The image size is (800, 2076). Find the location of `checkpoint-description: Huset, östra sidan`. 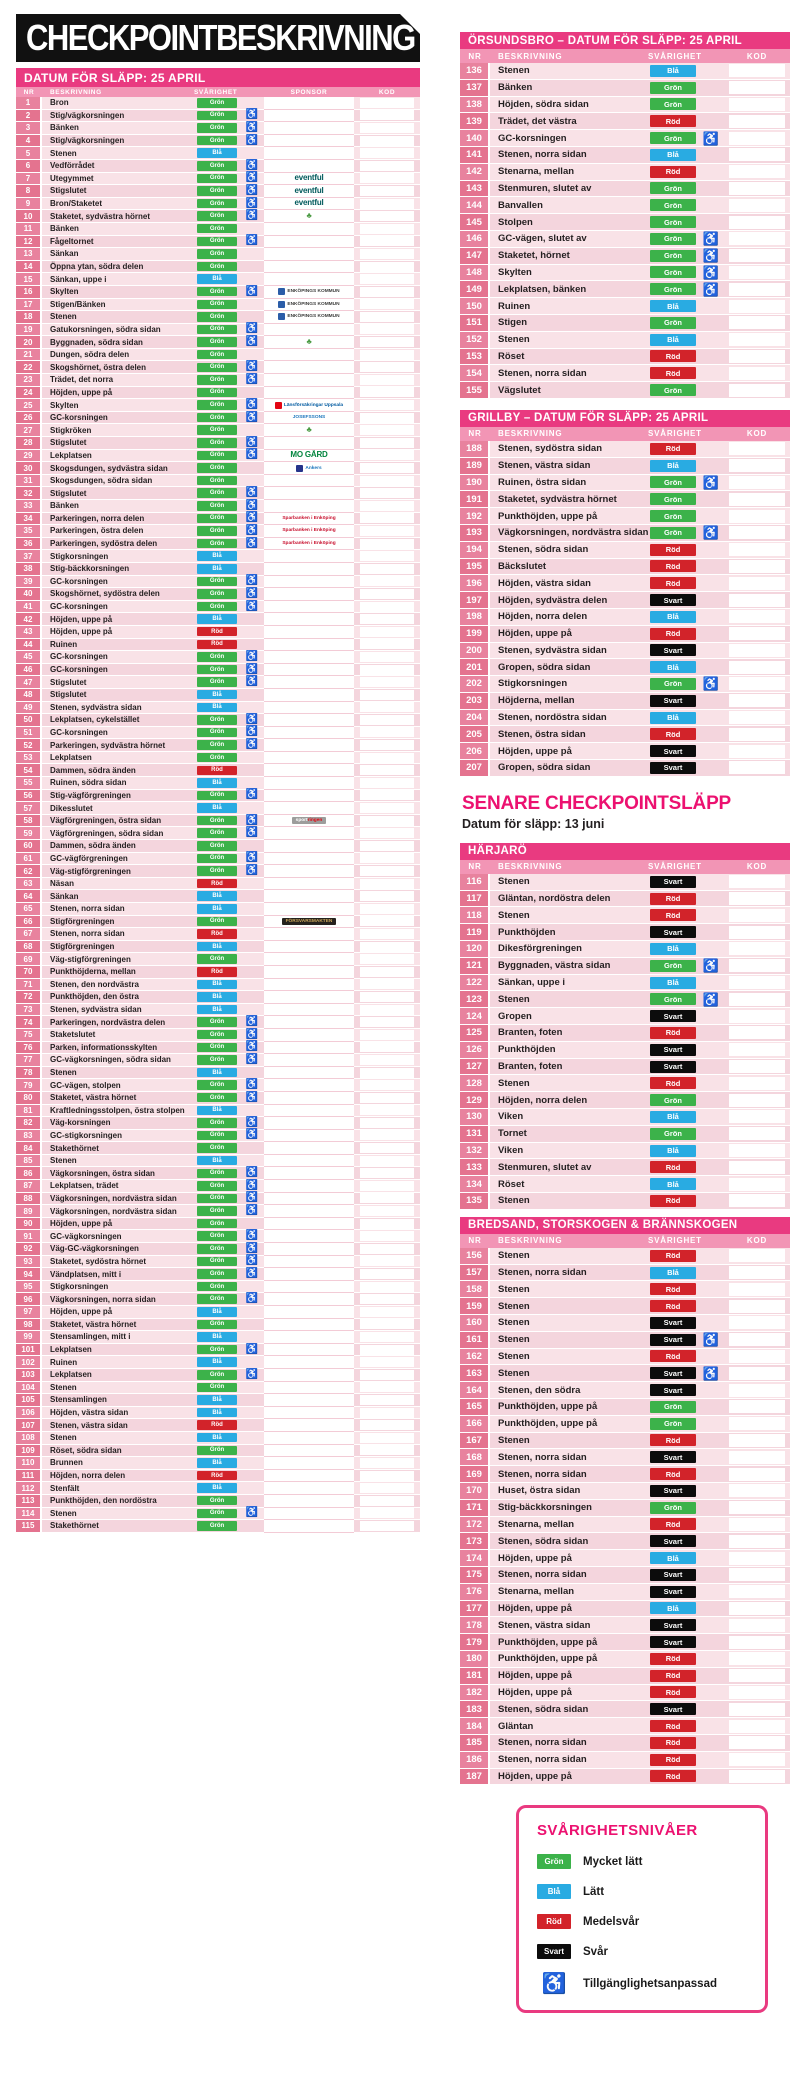

checkpoint-description: Huset, östra sidan is located at coordinates (569, 1491).